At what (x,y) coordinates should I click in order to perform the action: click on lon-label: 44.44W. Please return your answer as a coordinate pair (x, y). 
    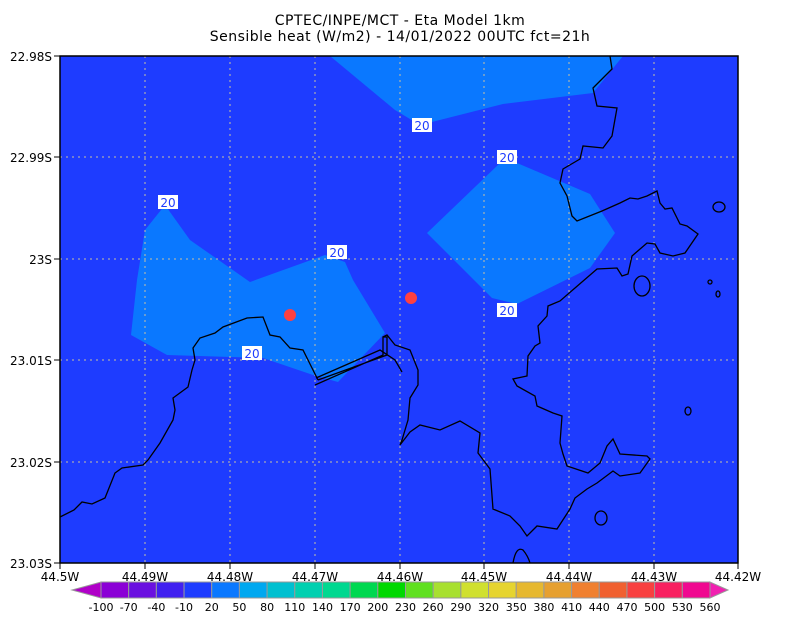
    Looking at the image, I should click on (569, 577).